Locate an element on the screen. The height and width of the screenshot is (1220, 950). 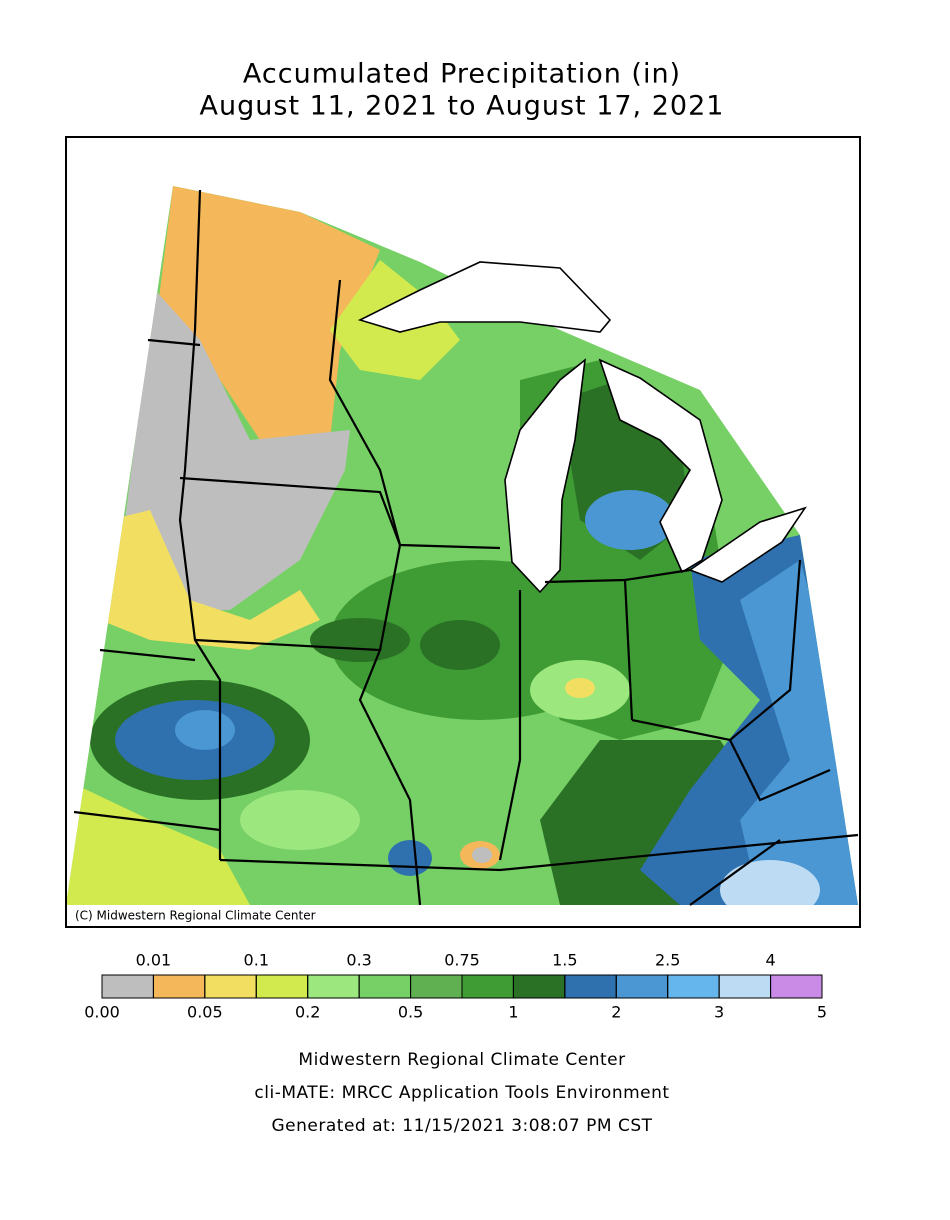
legend-label: 1.5 is located at coordinates (564, 960).